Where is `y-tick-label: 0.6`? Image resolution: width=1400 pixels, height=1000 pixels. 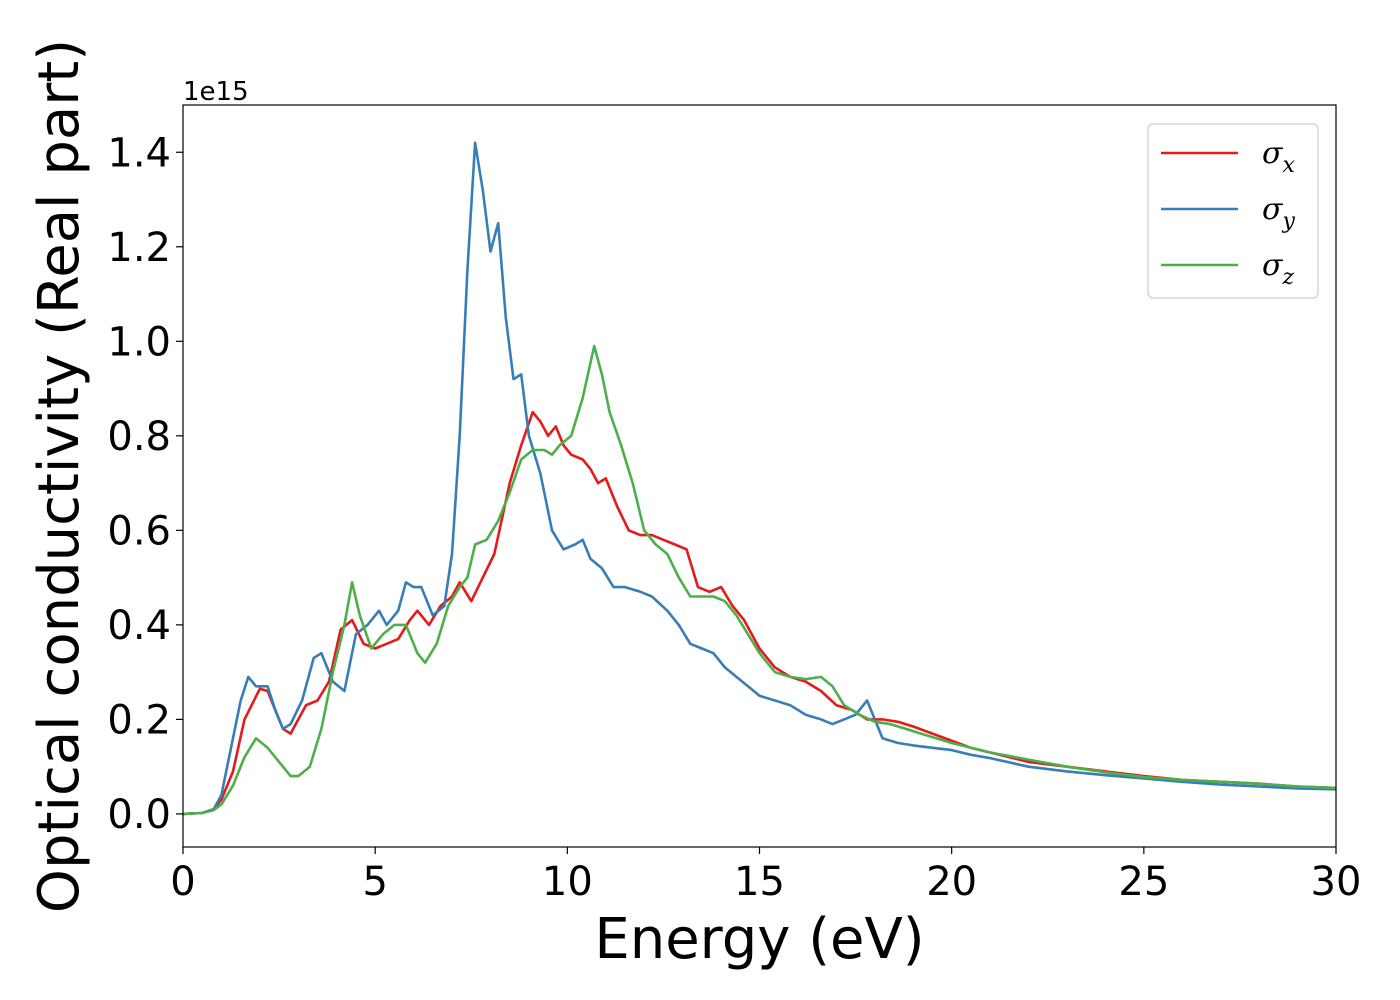
y-tick-label: 0.6 is located at coordinates (139, 531).